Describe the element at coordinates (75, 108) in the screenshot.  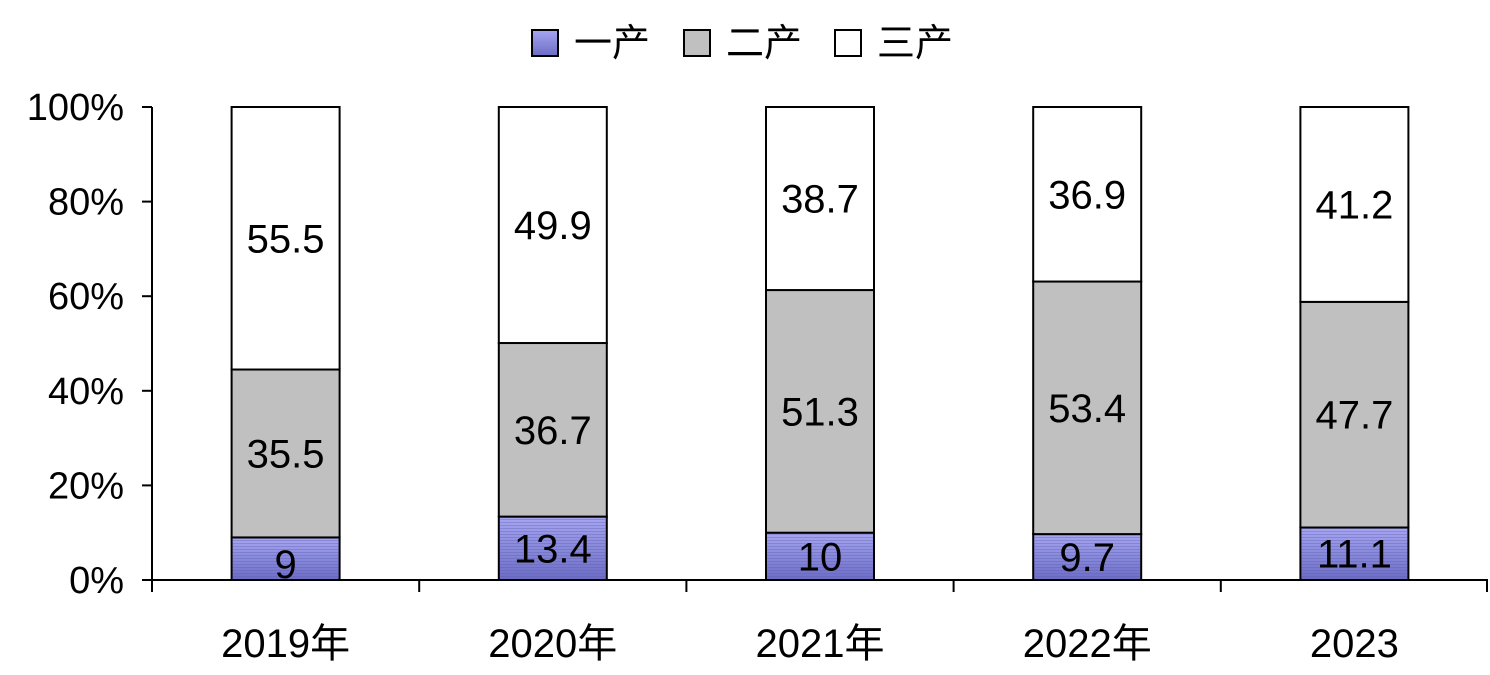
I see `y-tick-label: 100%` at that location.